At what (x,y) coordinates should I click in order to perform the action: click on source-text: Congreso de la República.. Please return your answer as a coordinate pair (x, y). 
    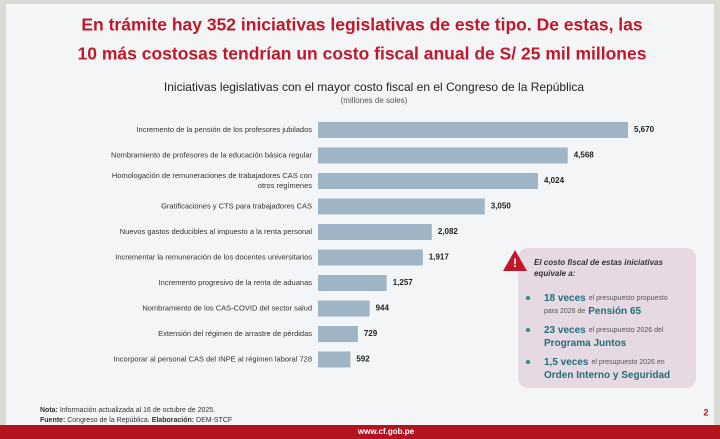
    Looking at the image, I should click on (108, 420).